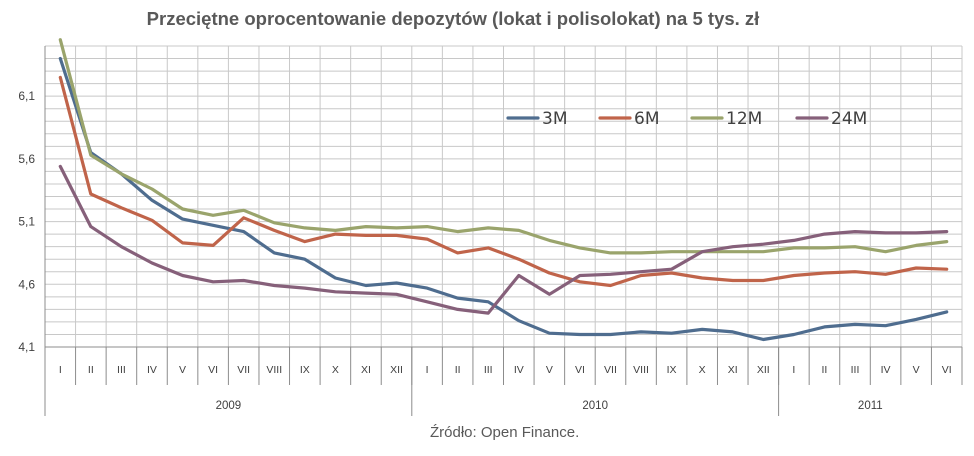 The width and height of the screenshot is (974, 456). Describe the element at coordinates (744, 119) in the screenshot. I see `legend-label-12M: 12M` at that location.